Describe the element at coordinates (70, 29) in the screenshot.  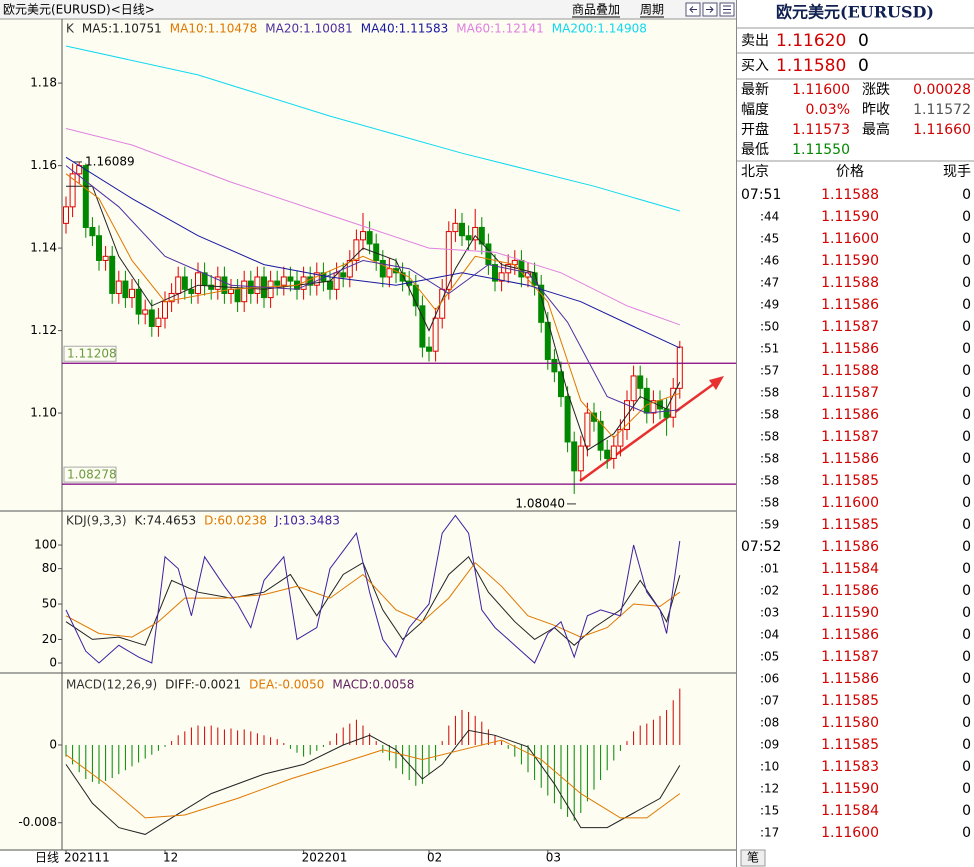
I see `pane-title: K` at that location.